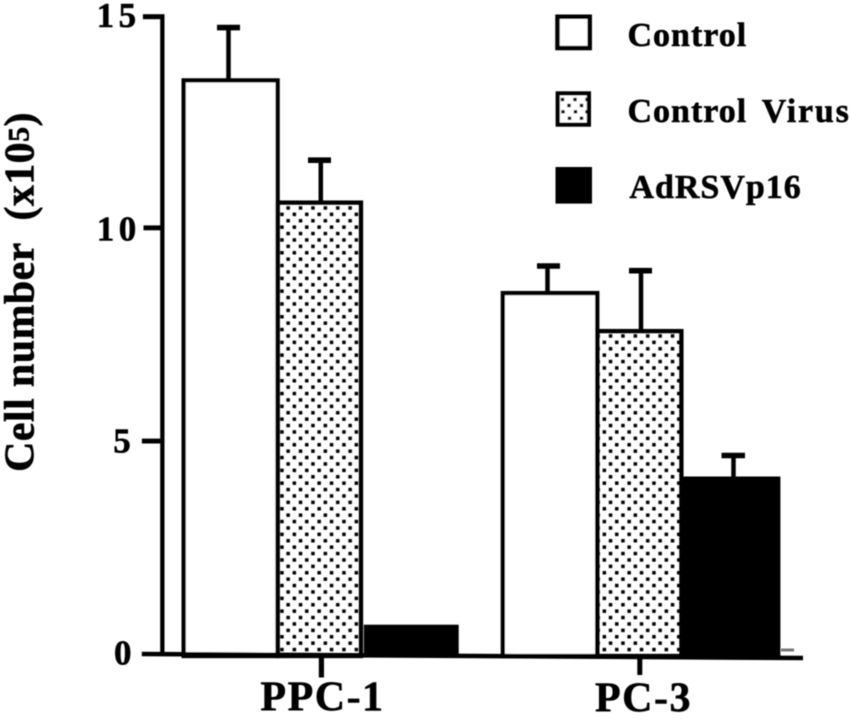 The height and width of the screenshot is (719, 850). I want to click on svg-text: 5, so click(124, 440).